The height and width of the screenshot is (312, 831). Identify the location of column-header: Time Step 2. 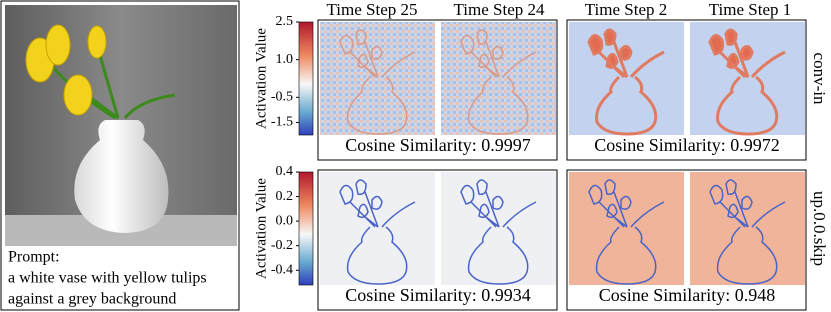
(626, 9).